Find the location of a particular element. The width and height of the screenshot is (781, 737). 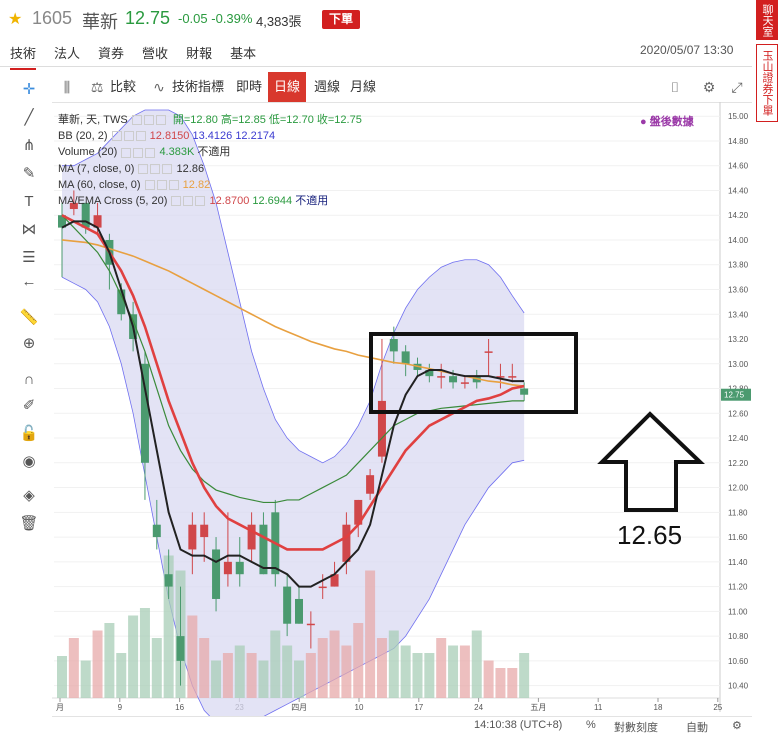

crosshair-icon: ✛ is located at coordinates (29, 89).